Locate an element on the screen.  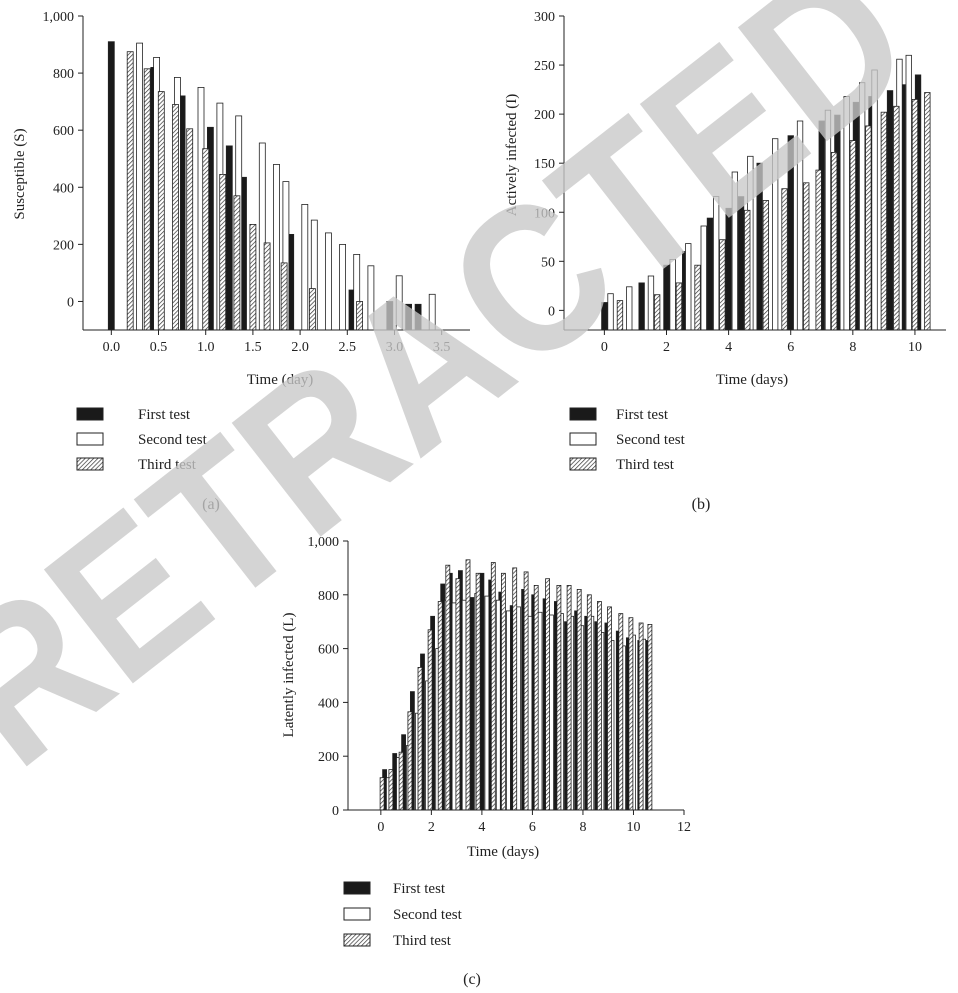
x-tick-label: 1.0 is located at coordinates (206, 347).